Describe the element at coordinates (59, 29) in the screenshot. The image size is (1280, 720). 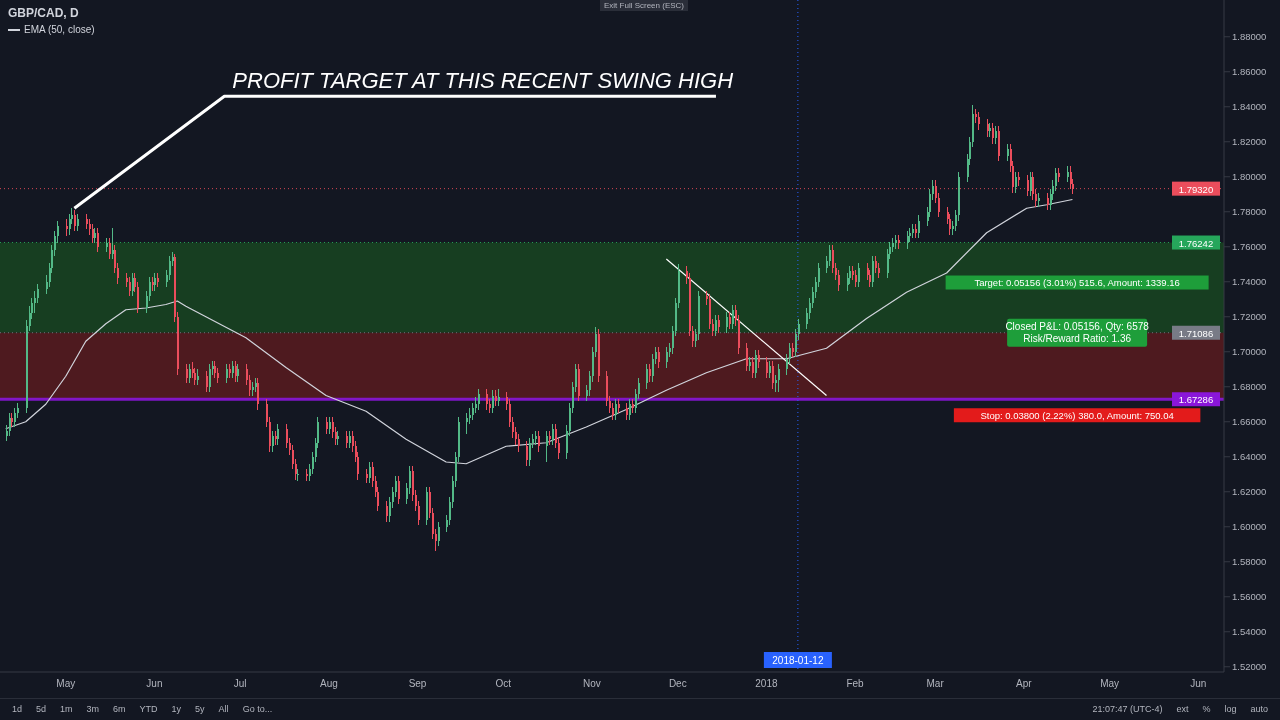
I see `legend-label: EMA (50, close)` at that location.